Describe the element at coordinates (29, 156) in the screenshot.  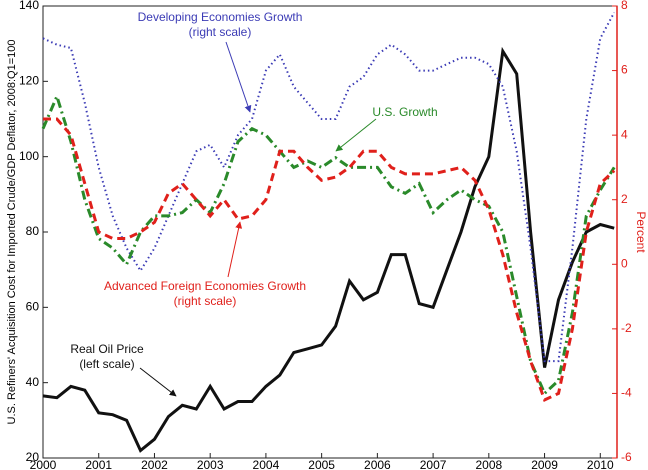
I see `y-tick-label: 100` at that location.